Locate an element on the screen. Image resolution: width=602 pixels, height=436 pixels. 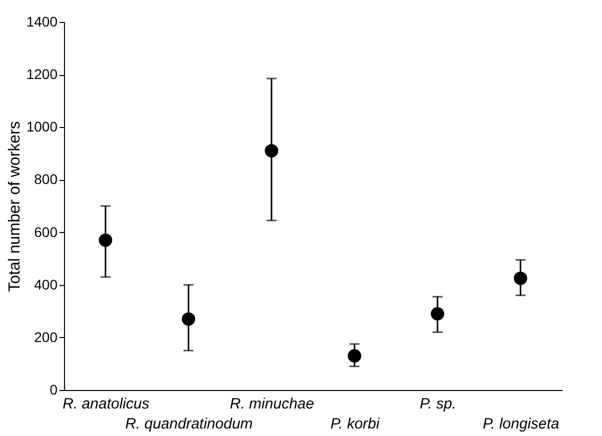
y-tick-label: 1400 is located at coordinates (42, 22).